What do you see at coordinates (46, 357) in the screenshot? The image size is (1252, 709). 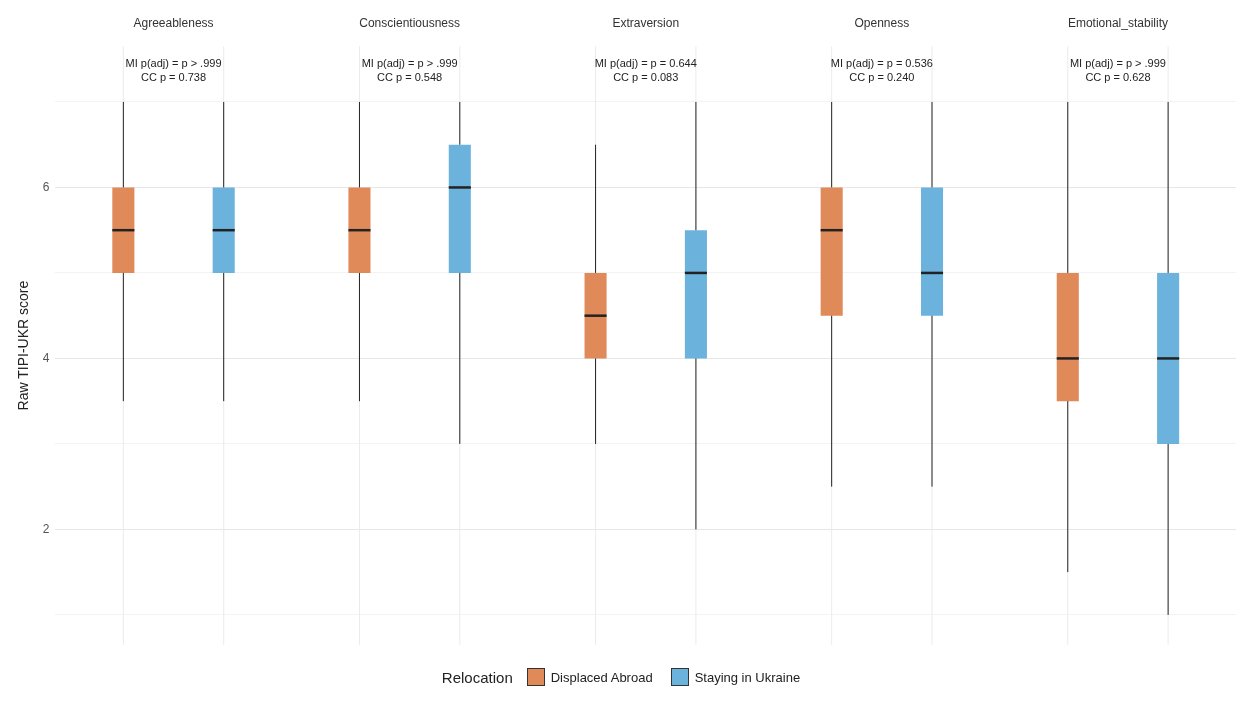 I see `y-tick-label: 4` at bounding box center [46, 357].